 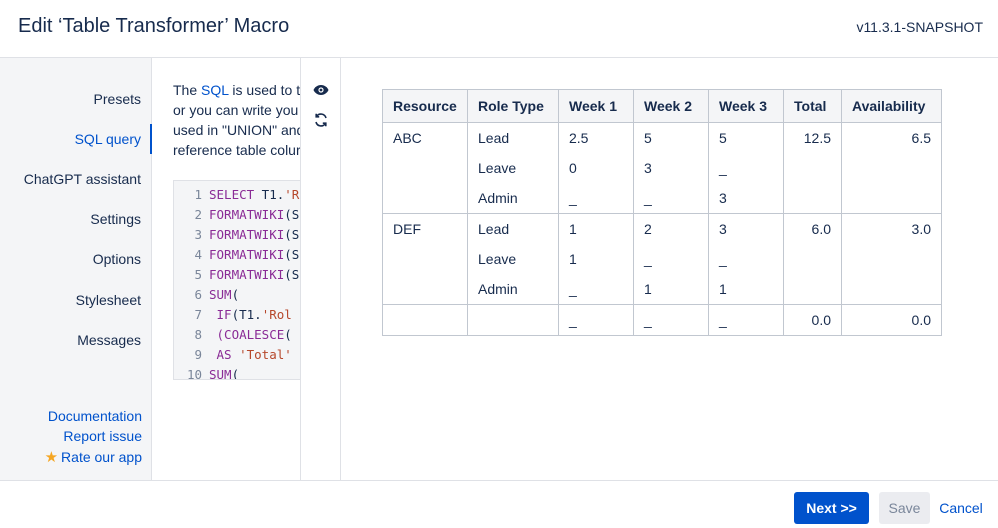 I want to click on next-button: Next >>, so click(x=831, y=508).